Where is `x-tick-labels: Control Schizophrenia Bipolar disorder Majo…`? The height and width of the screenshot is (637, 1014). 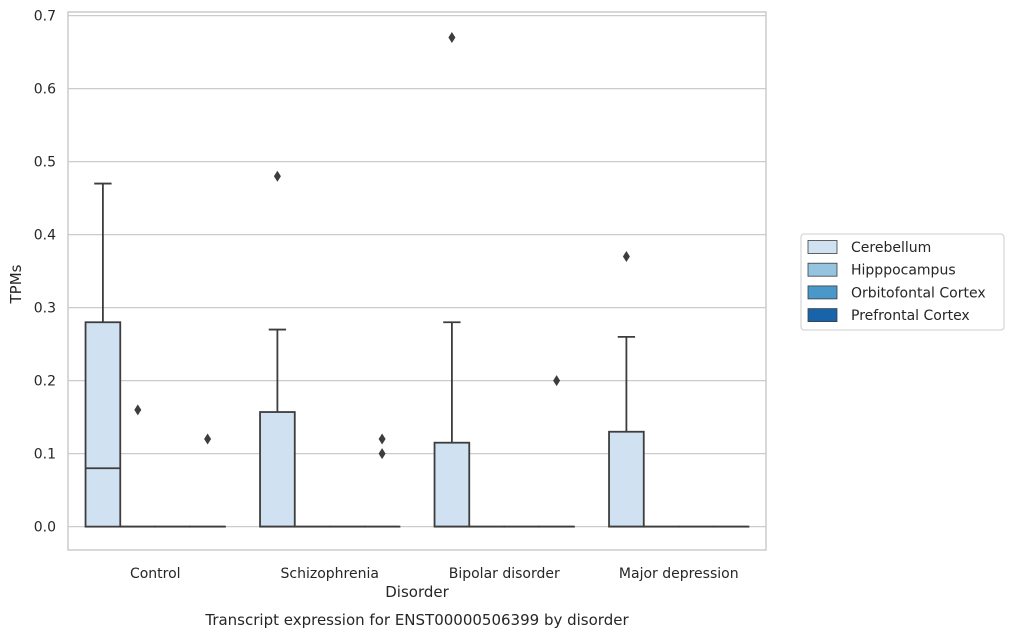 x-tick-labels: Control Schizophrenia Bipolar disorder Majo… is located at coordinates (434, 574).